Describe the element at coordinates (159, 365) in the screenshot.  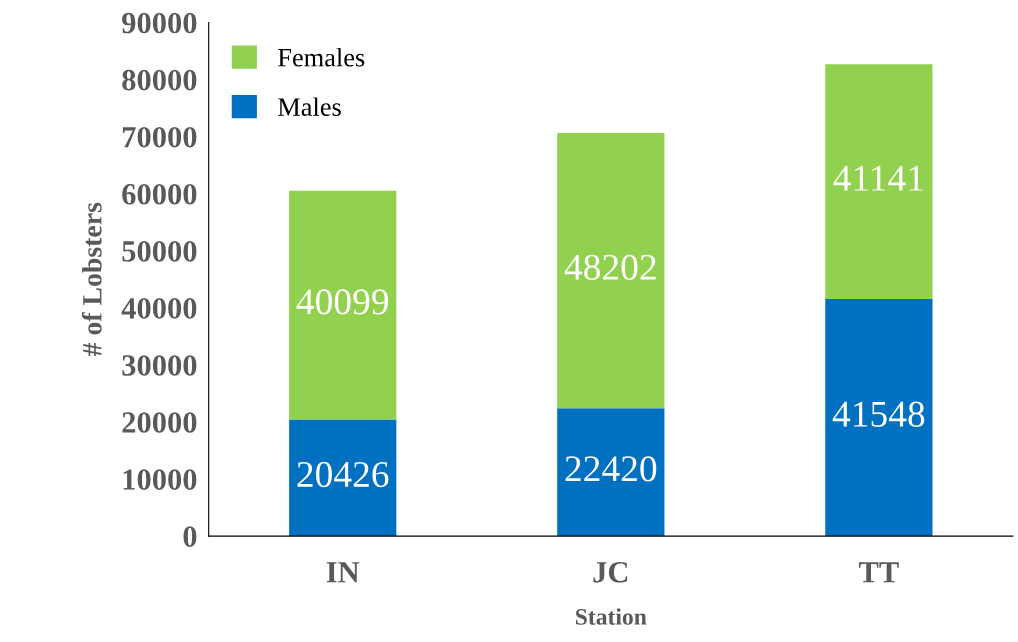
I see `y-tick-label: 30000` at that location.